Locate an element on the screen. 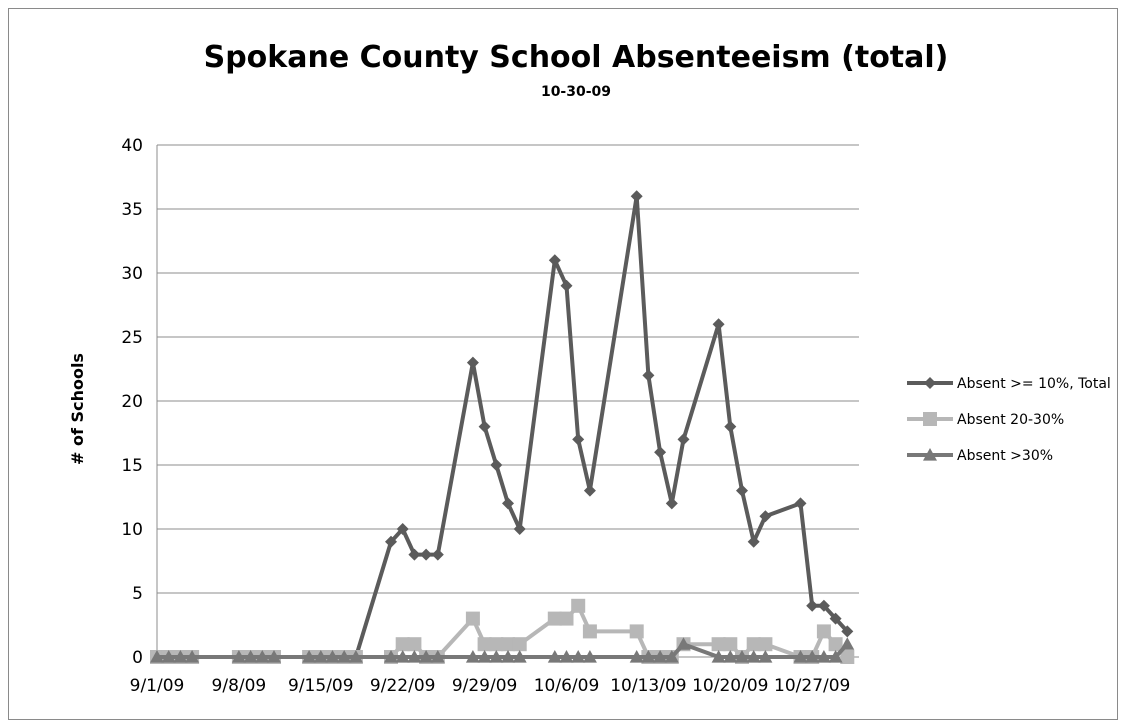 This screenshot has width=1127, height=728. y-tick-label: 5 is located at coordinates (137, 594).